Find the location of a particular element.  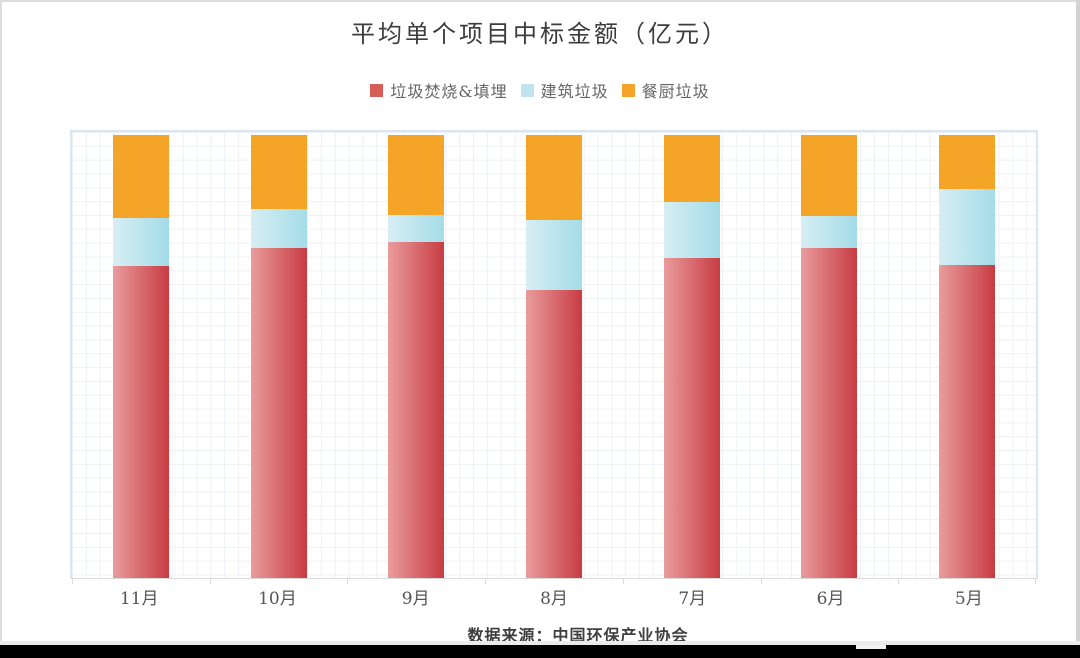

stacked-bar-5月 is located at coordinates (967, 356).